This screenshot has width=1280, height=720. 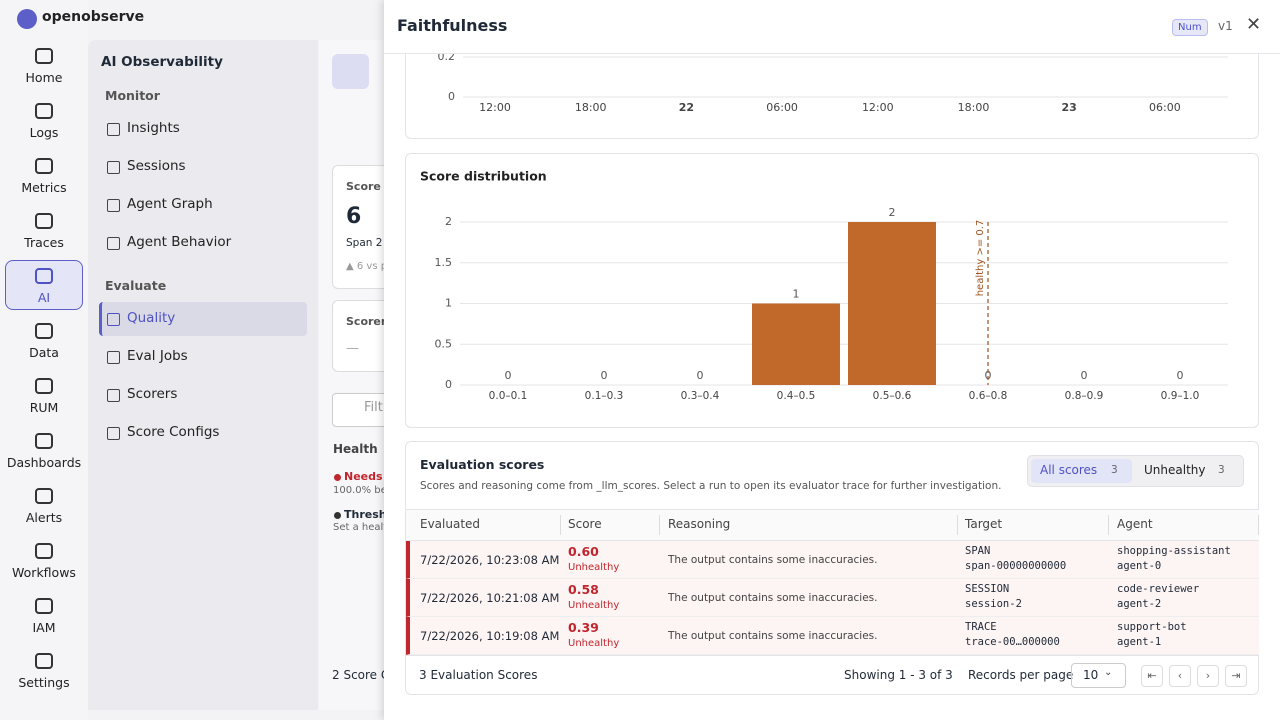 I want to click on bar, so click(x=796, y=344).